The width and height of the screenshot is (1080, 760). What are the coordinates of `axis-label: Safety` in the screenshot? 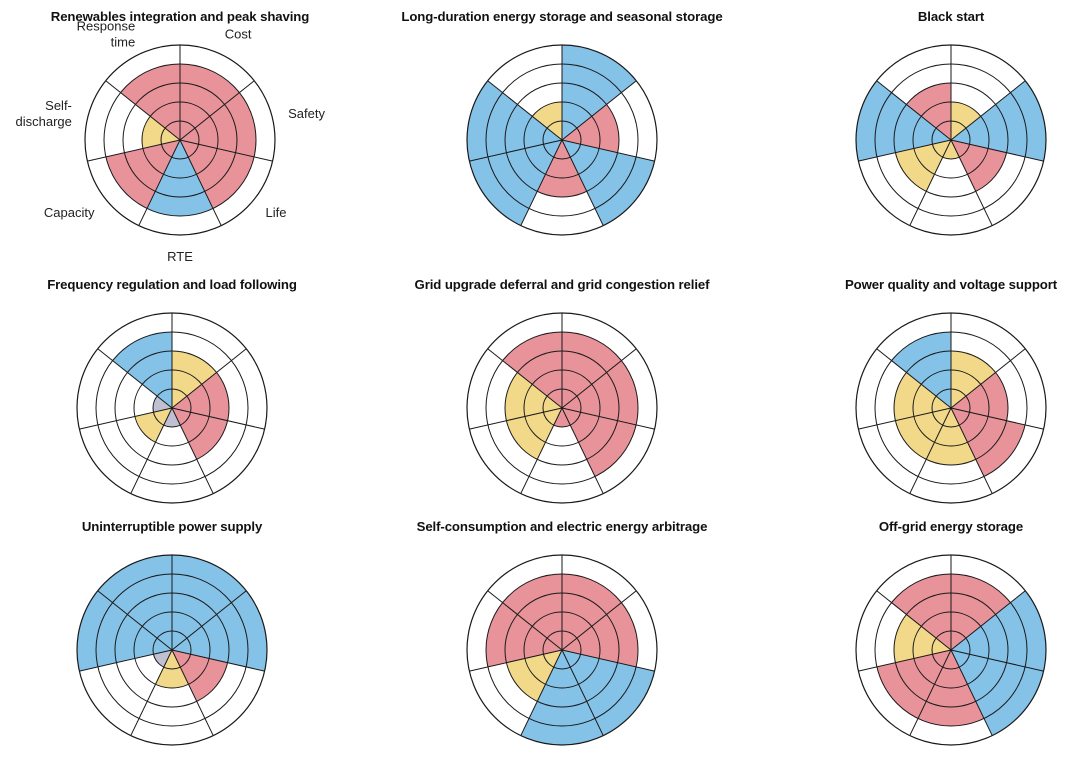 It's located at (306, 113).